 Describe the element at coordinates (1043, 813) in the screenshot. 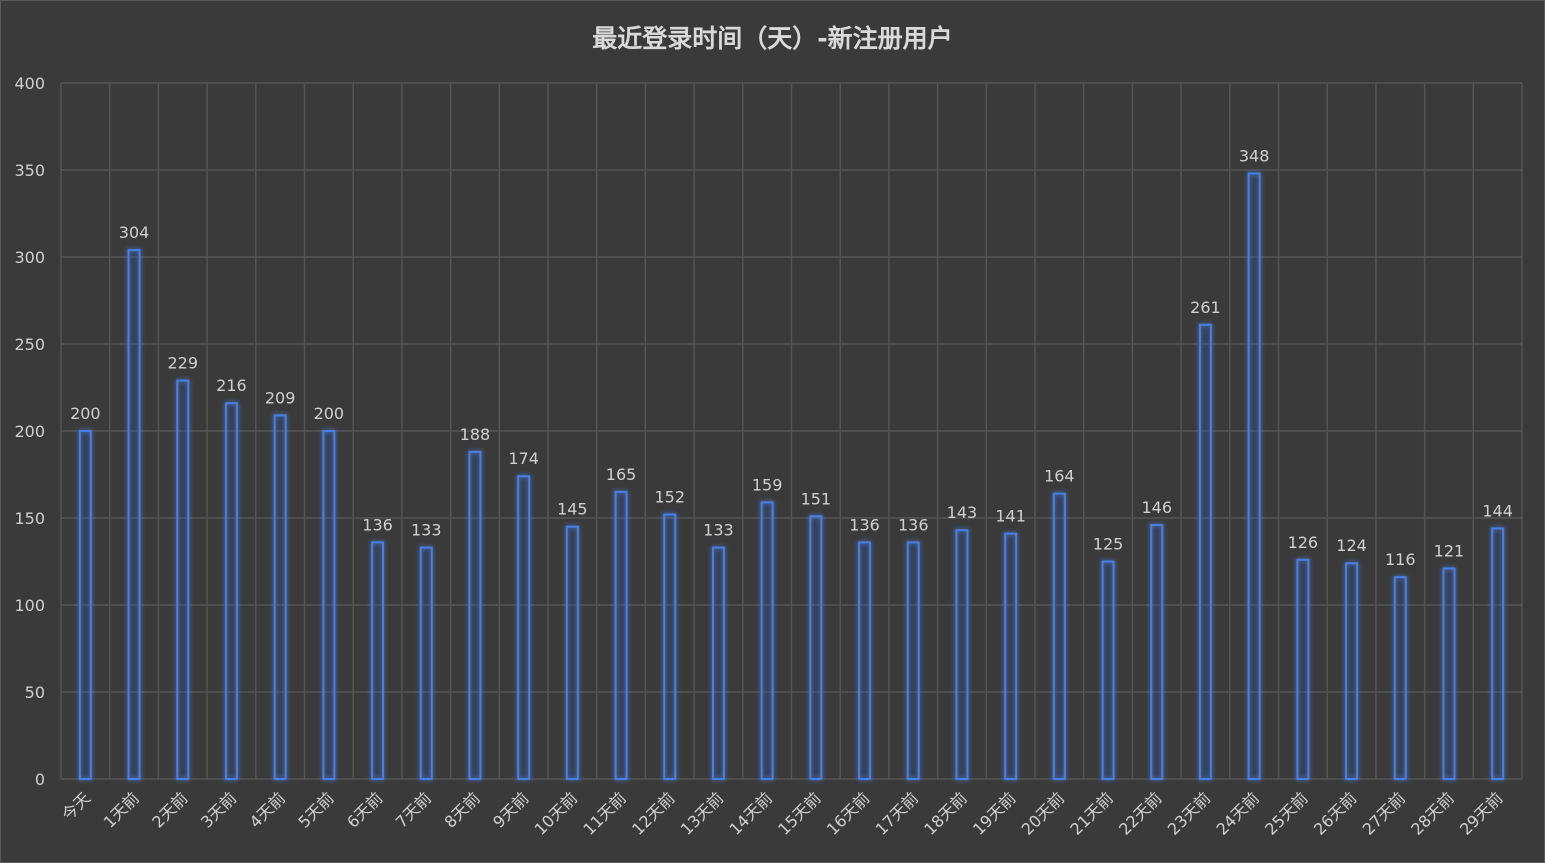

I see `x-tick-label: 20天前` at that location.